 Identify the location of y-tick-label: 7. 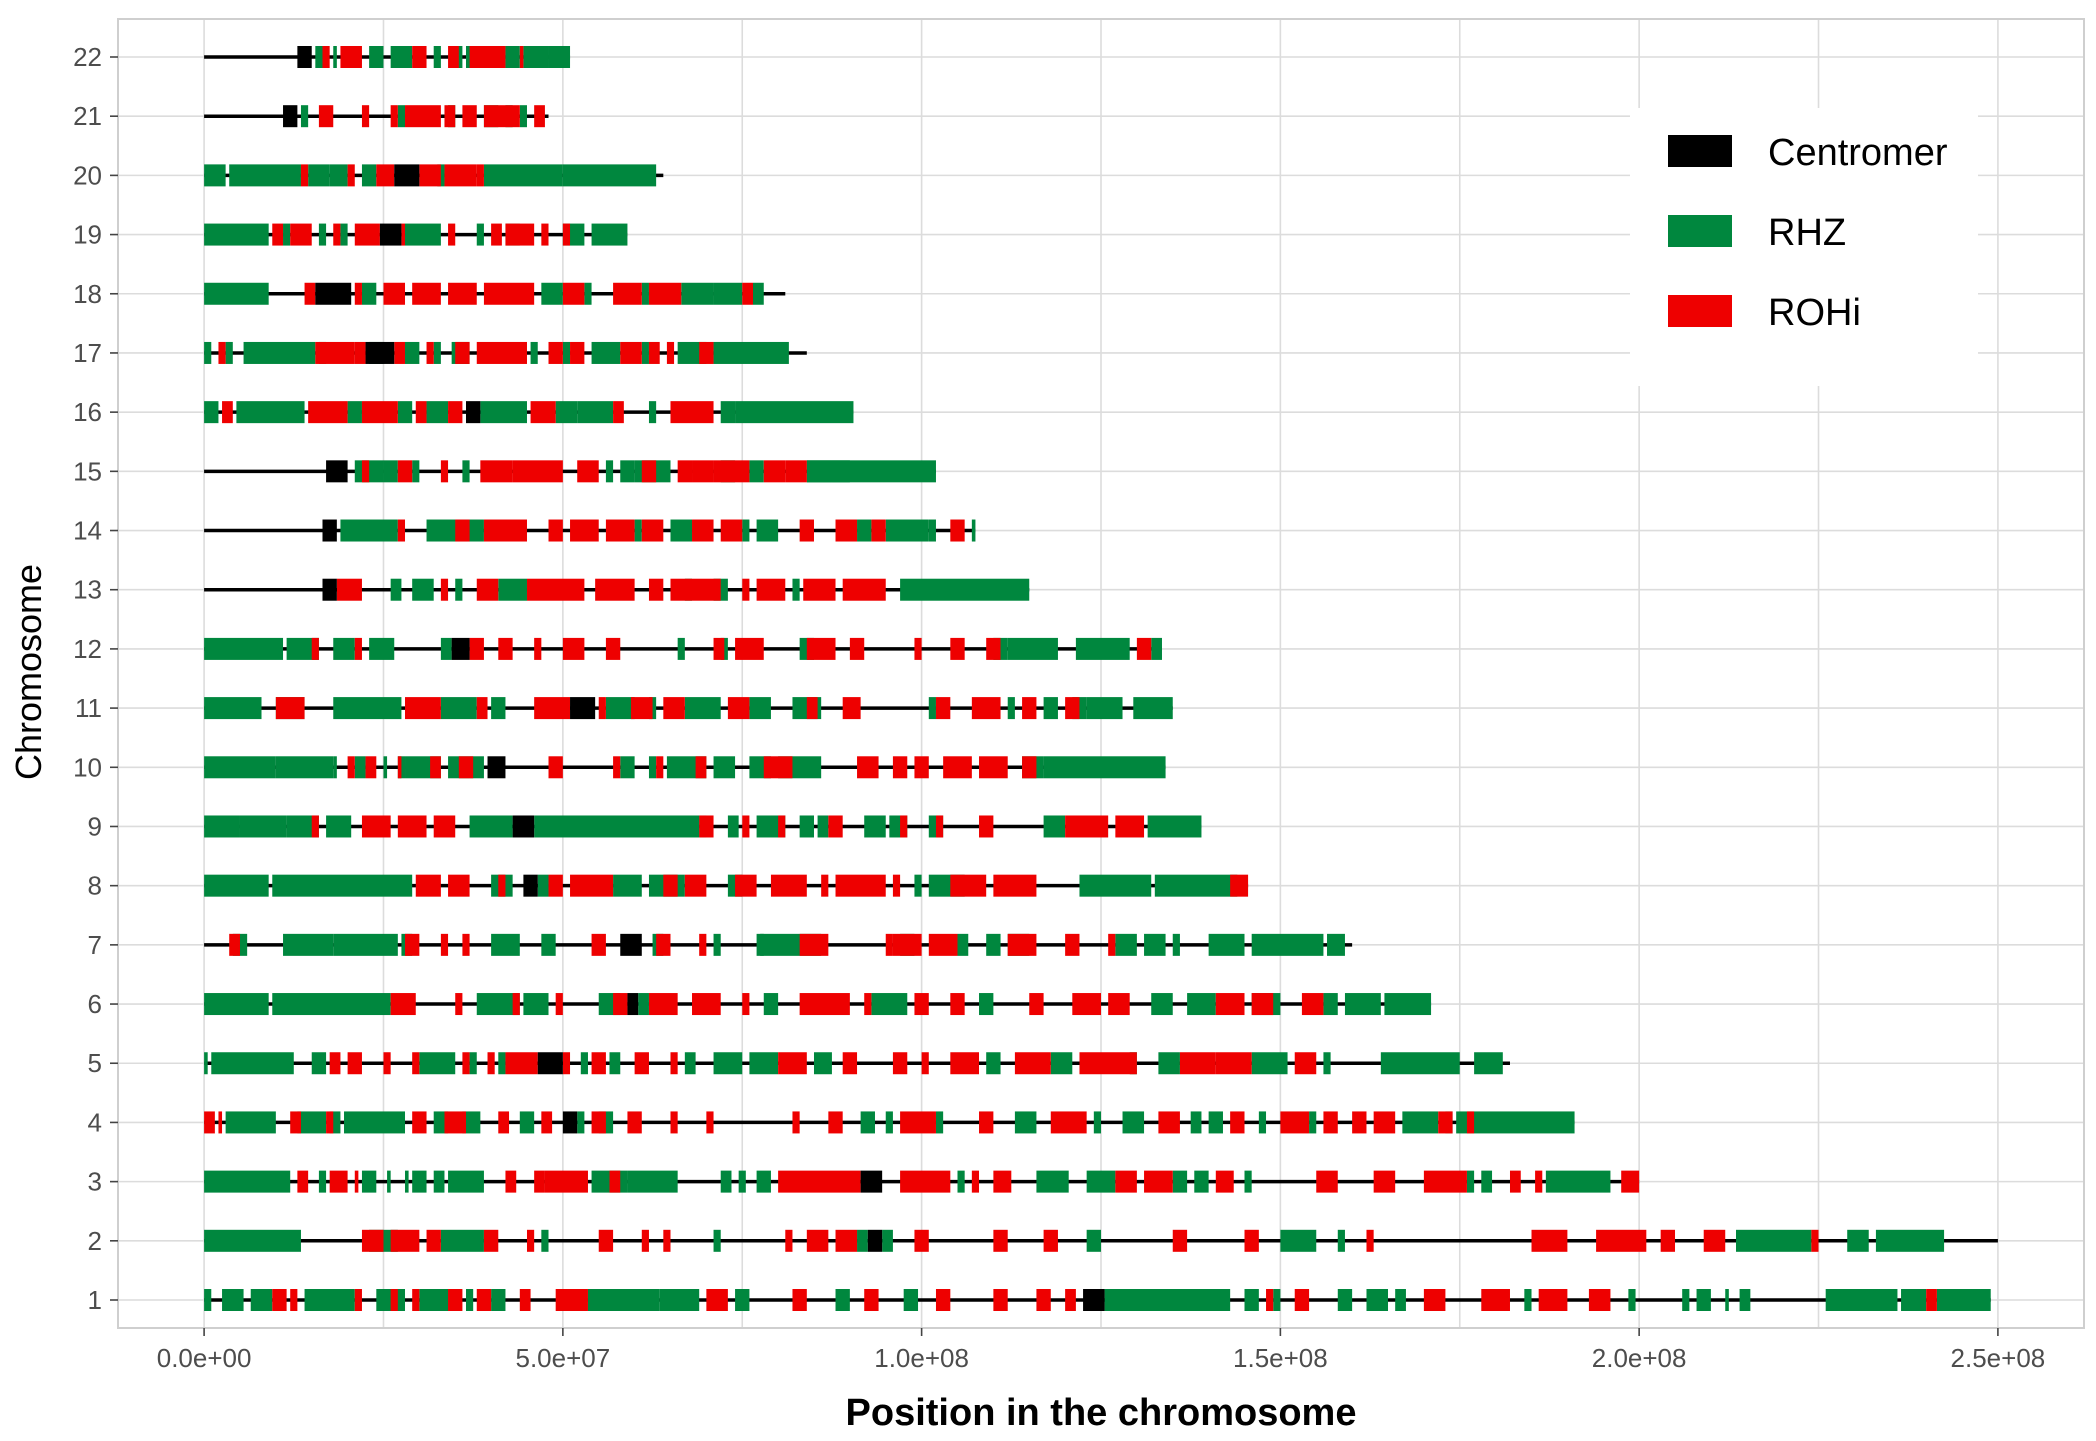
(95, 945).